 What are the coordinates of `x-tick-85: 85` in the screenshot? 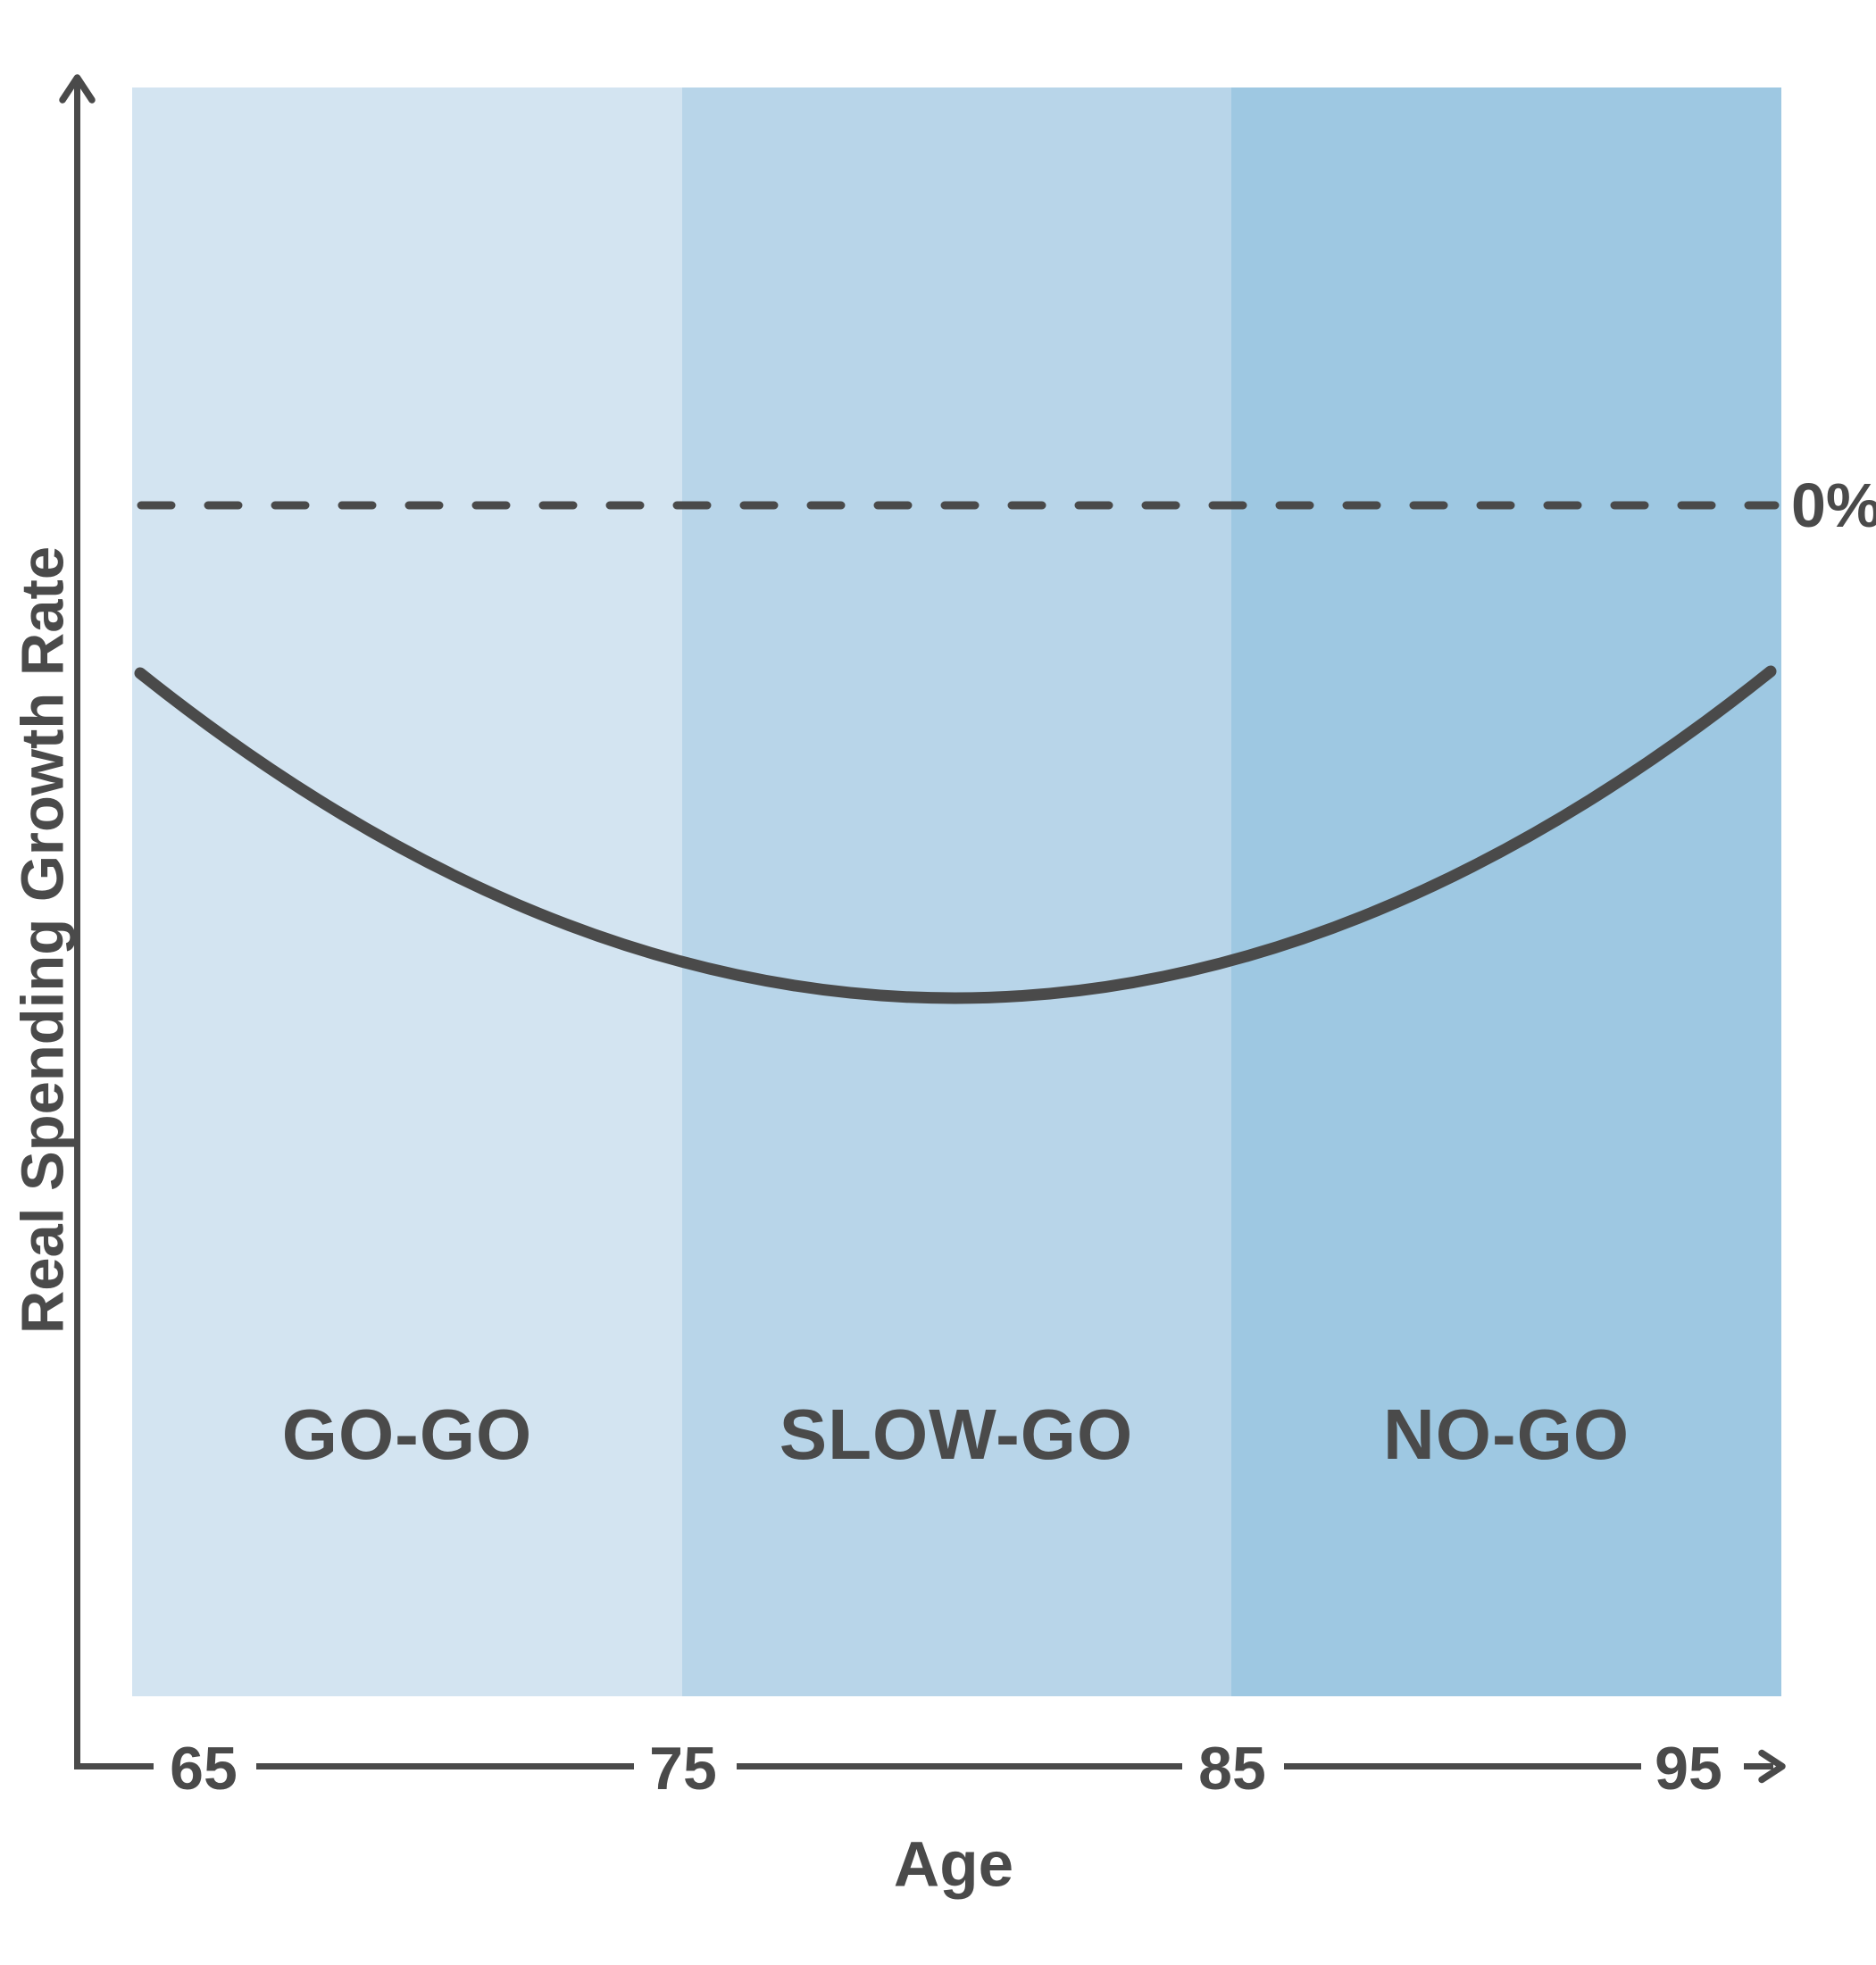 It's located at (1232, 1769).